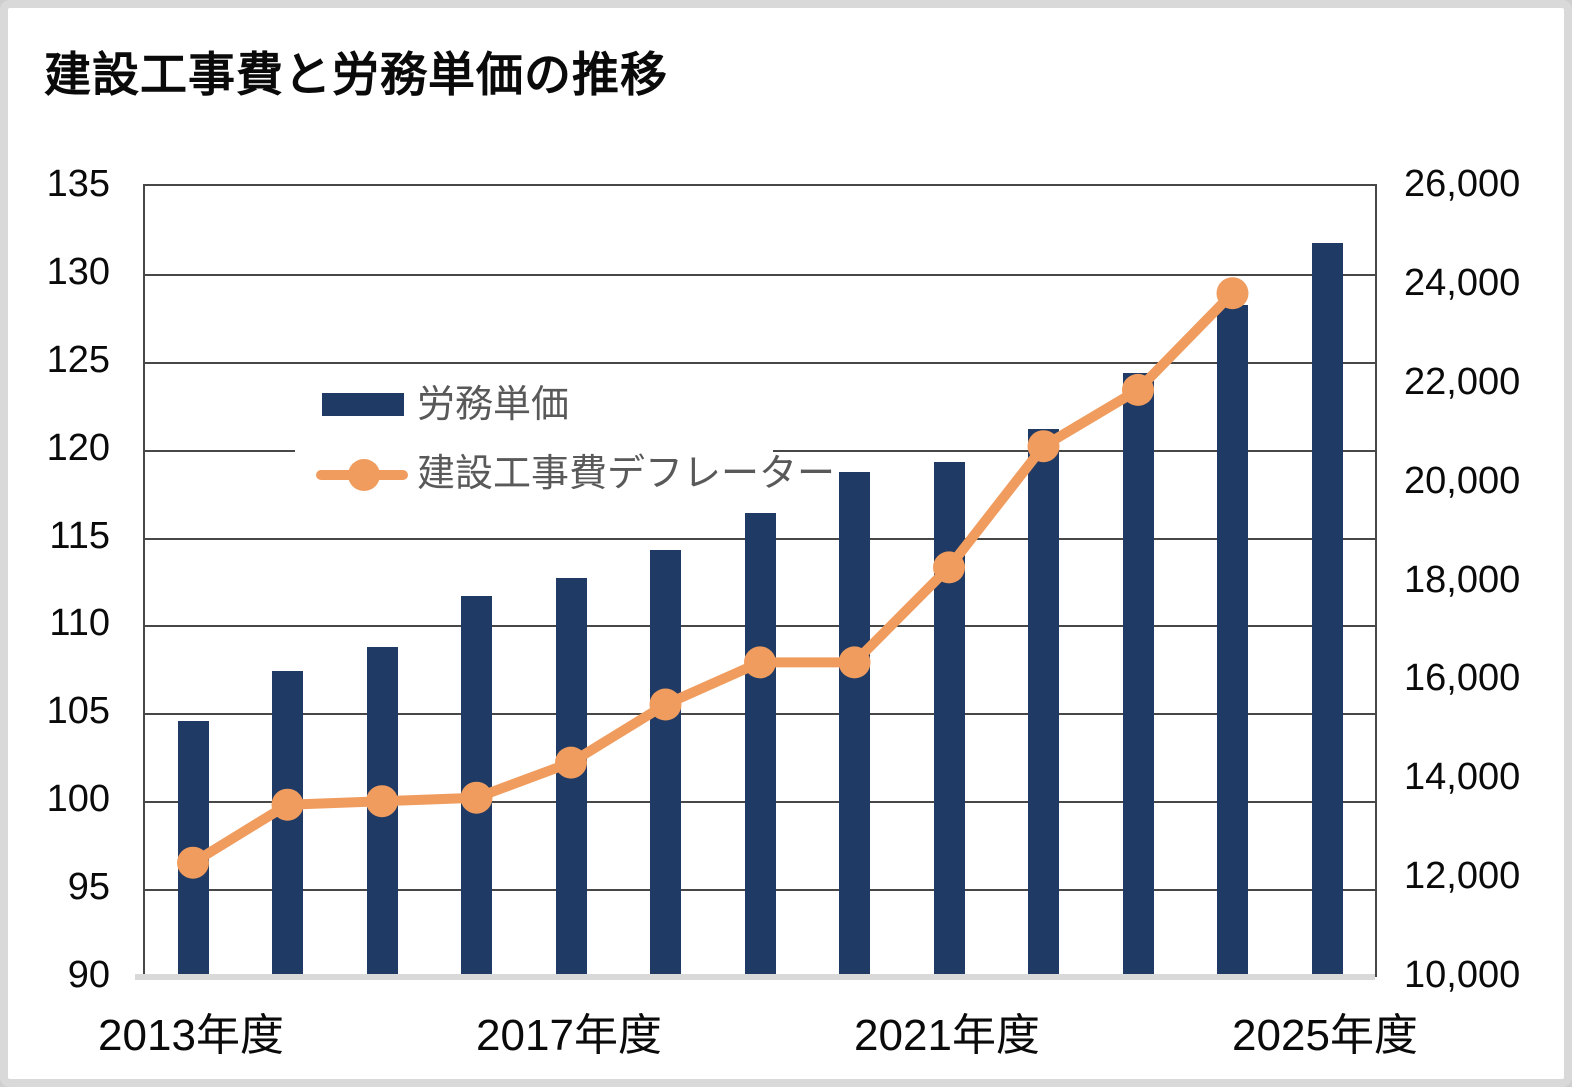 Image resolution: width=1572 pixels, height=1087 pixels. What do you see at coordinates (665, 763) in the screenshot?
I see `bar-2018年度` at bounding box center [665, 763].